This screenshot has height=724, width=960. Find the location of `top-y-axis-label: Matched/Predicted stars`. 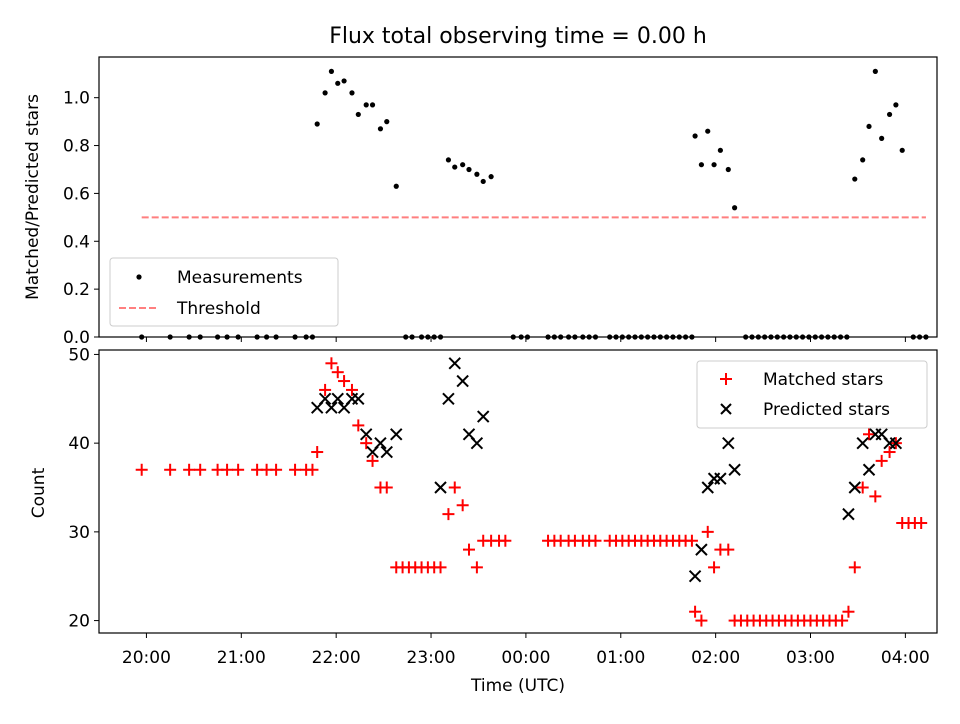

top-y-axis-label: Matched/Predicted stars is located at coordinates (33, 197).